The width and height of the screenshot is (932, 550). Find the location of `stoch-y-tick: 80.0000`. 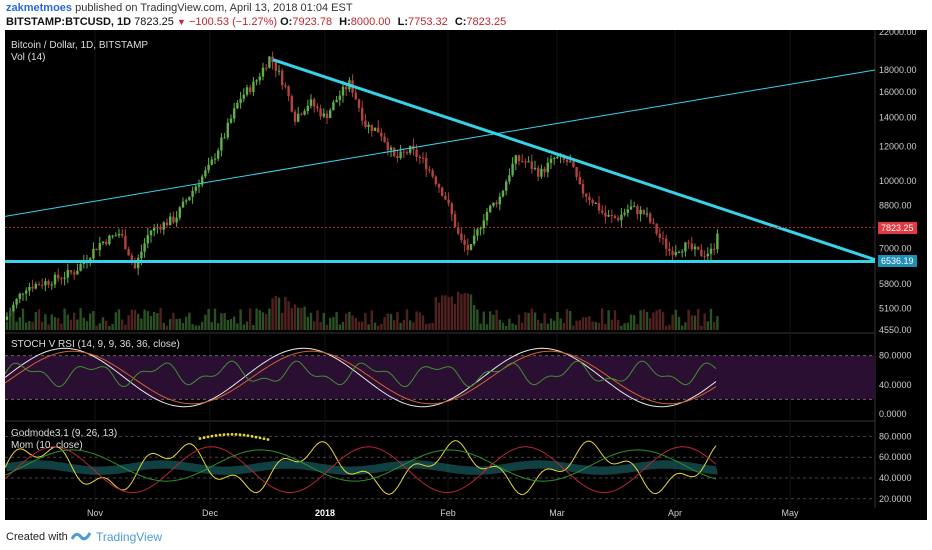

stoch-y-tick: 80.0000 is located at coordinates (895, 356).